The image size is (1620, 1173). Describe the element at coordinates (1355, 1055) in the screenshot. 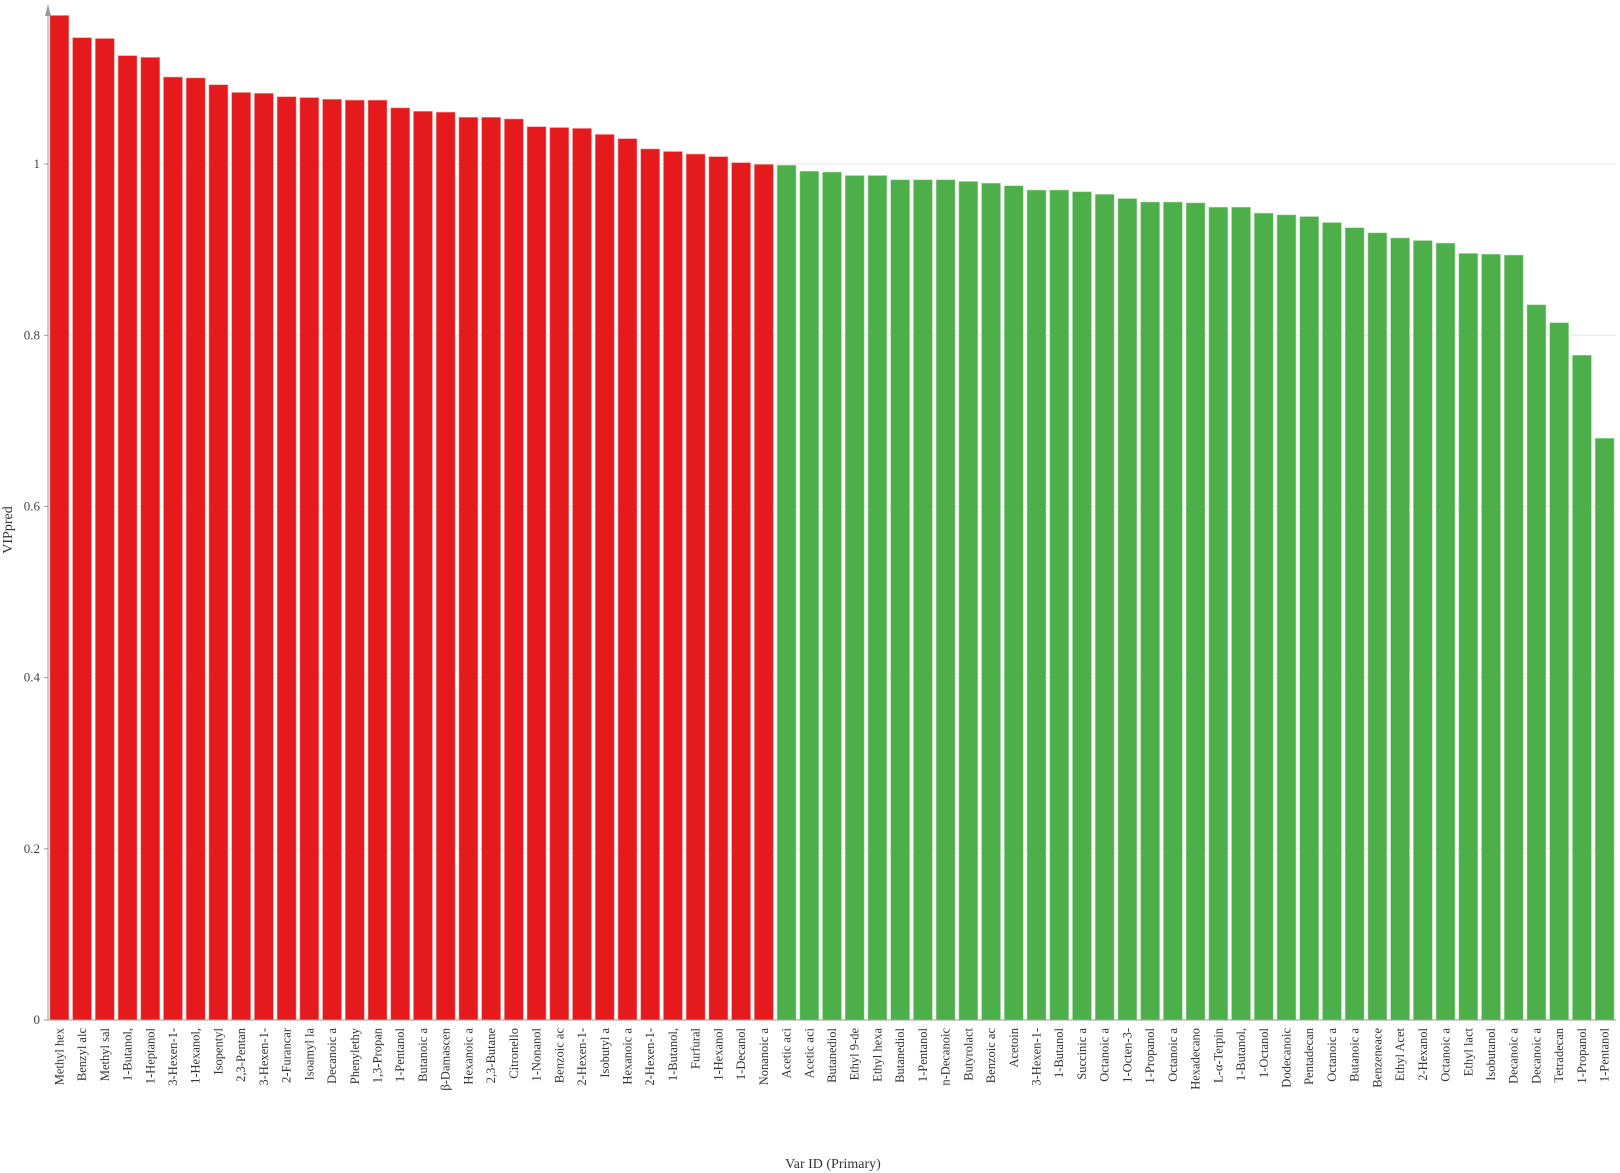

I see `x-tick-label: Butanoic a` at that location.